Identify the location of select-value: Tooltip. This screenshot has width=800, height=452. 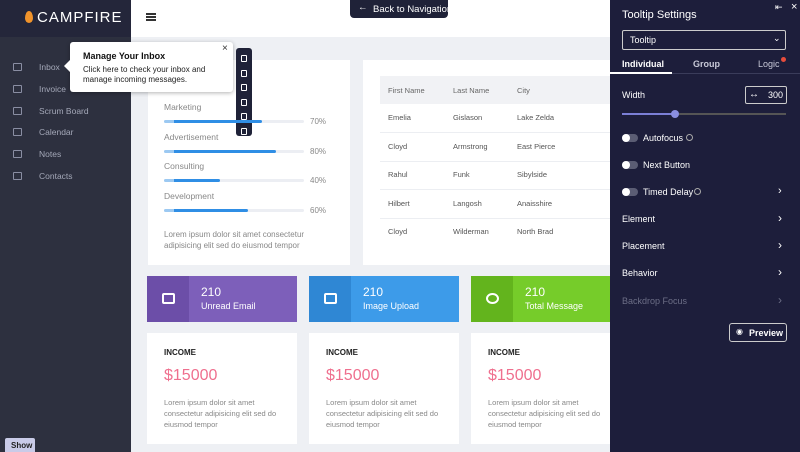
(643, 40).